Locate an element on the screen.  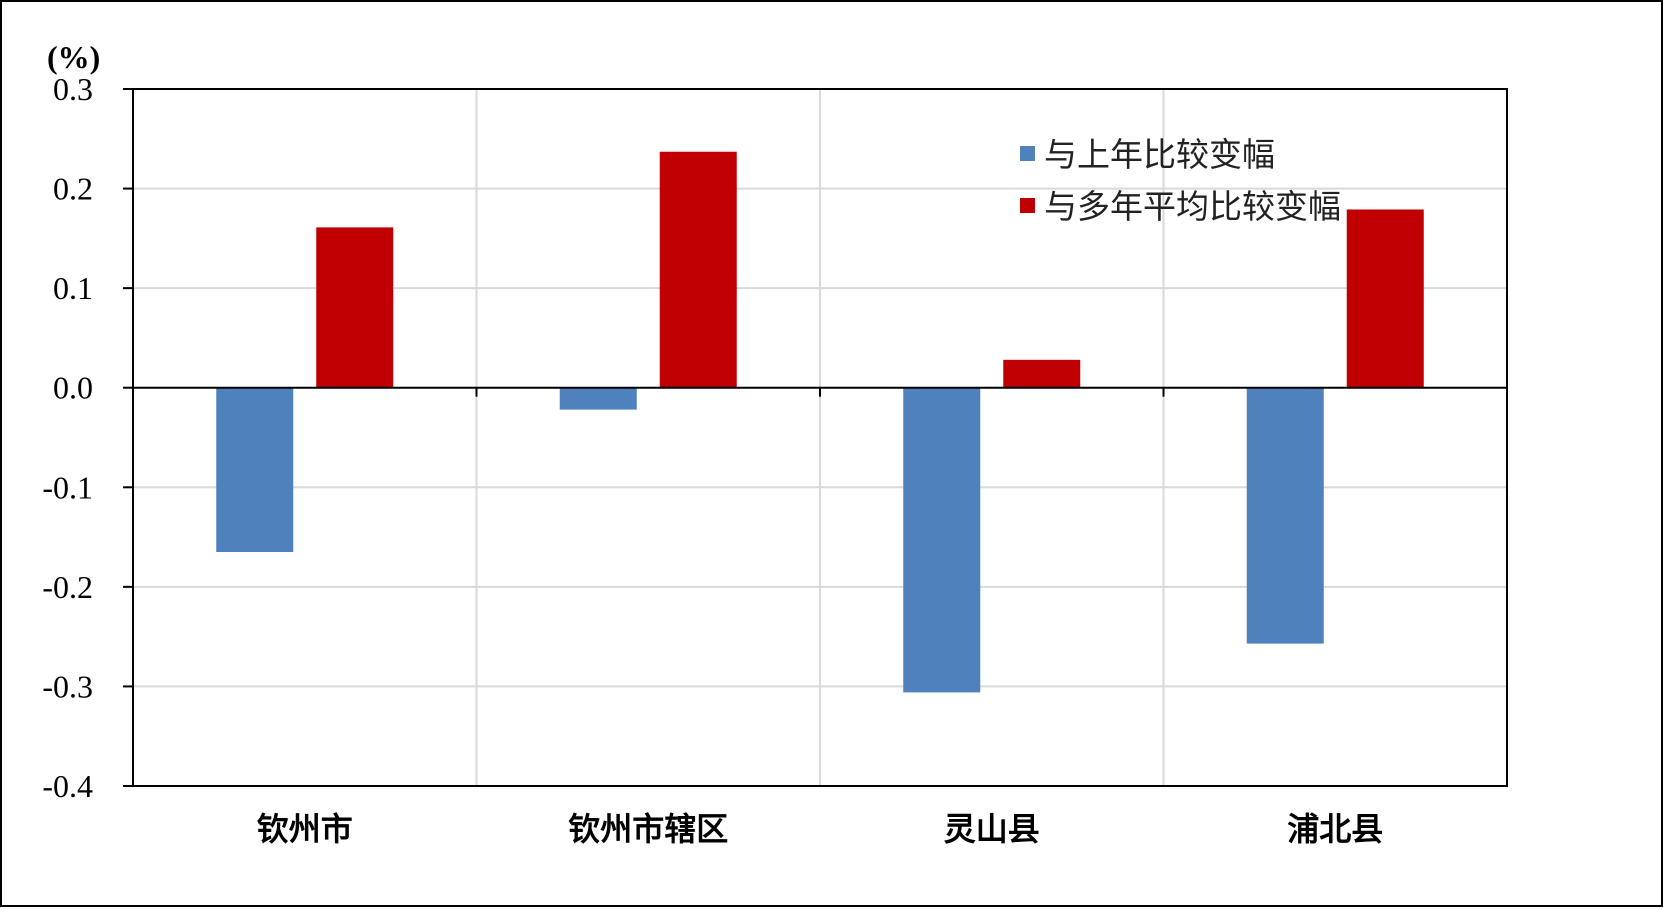
legend-label: 与上年比较变幅 is located at coordinates (1159, 154).